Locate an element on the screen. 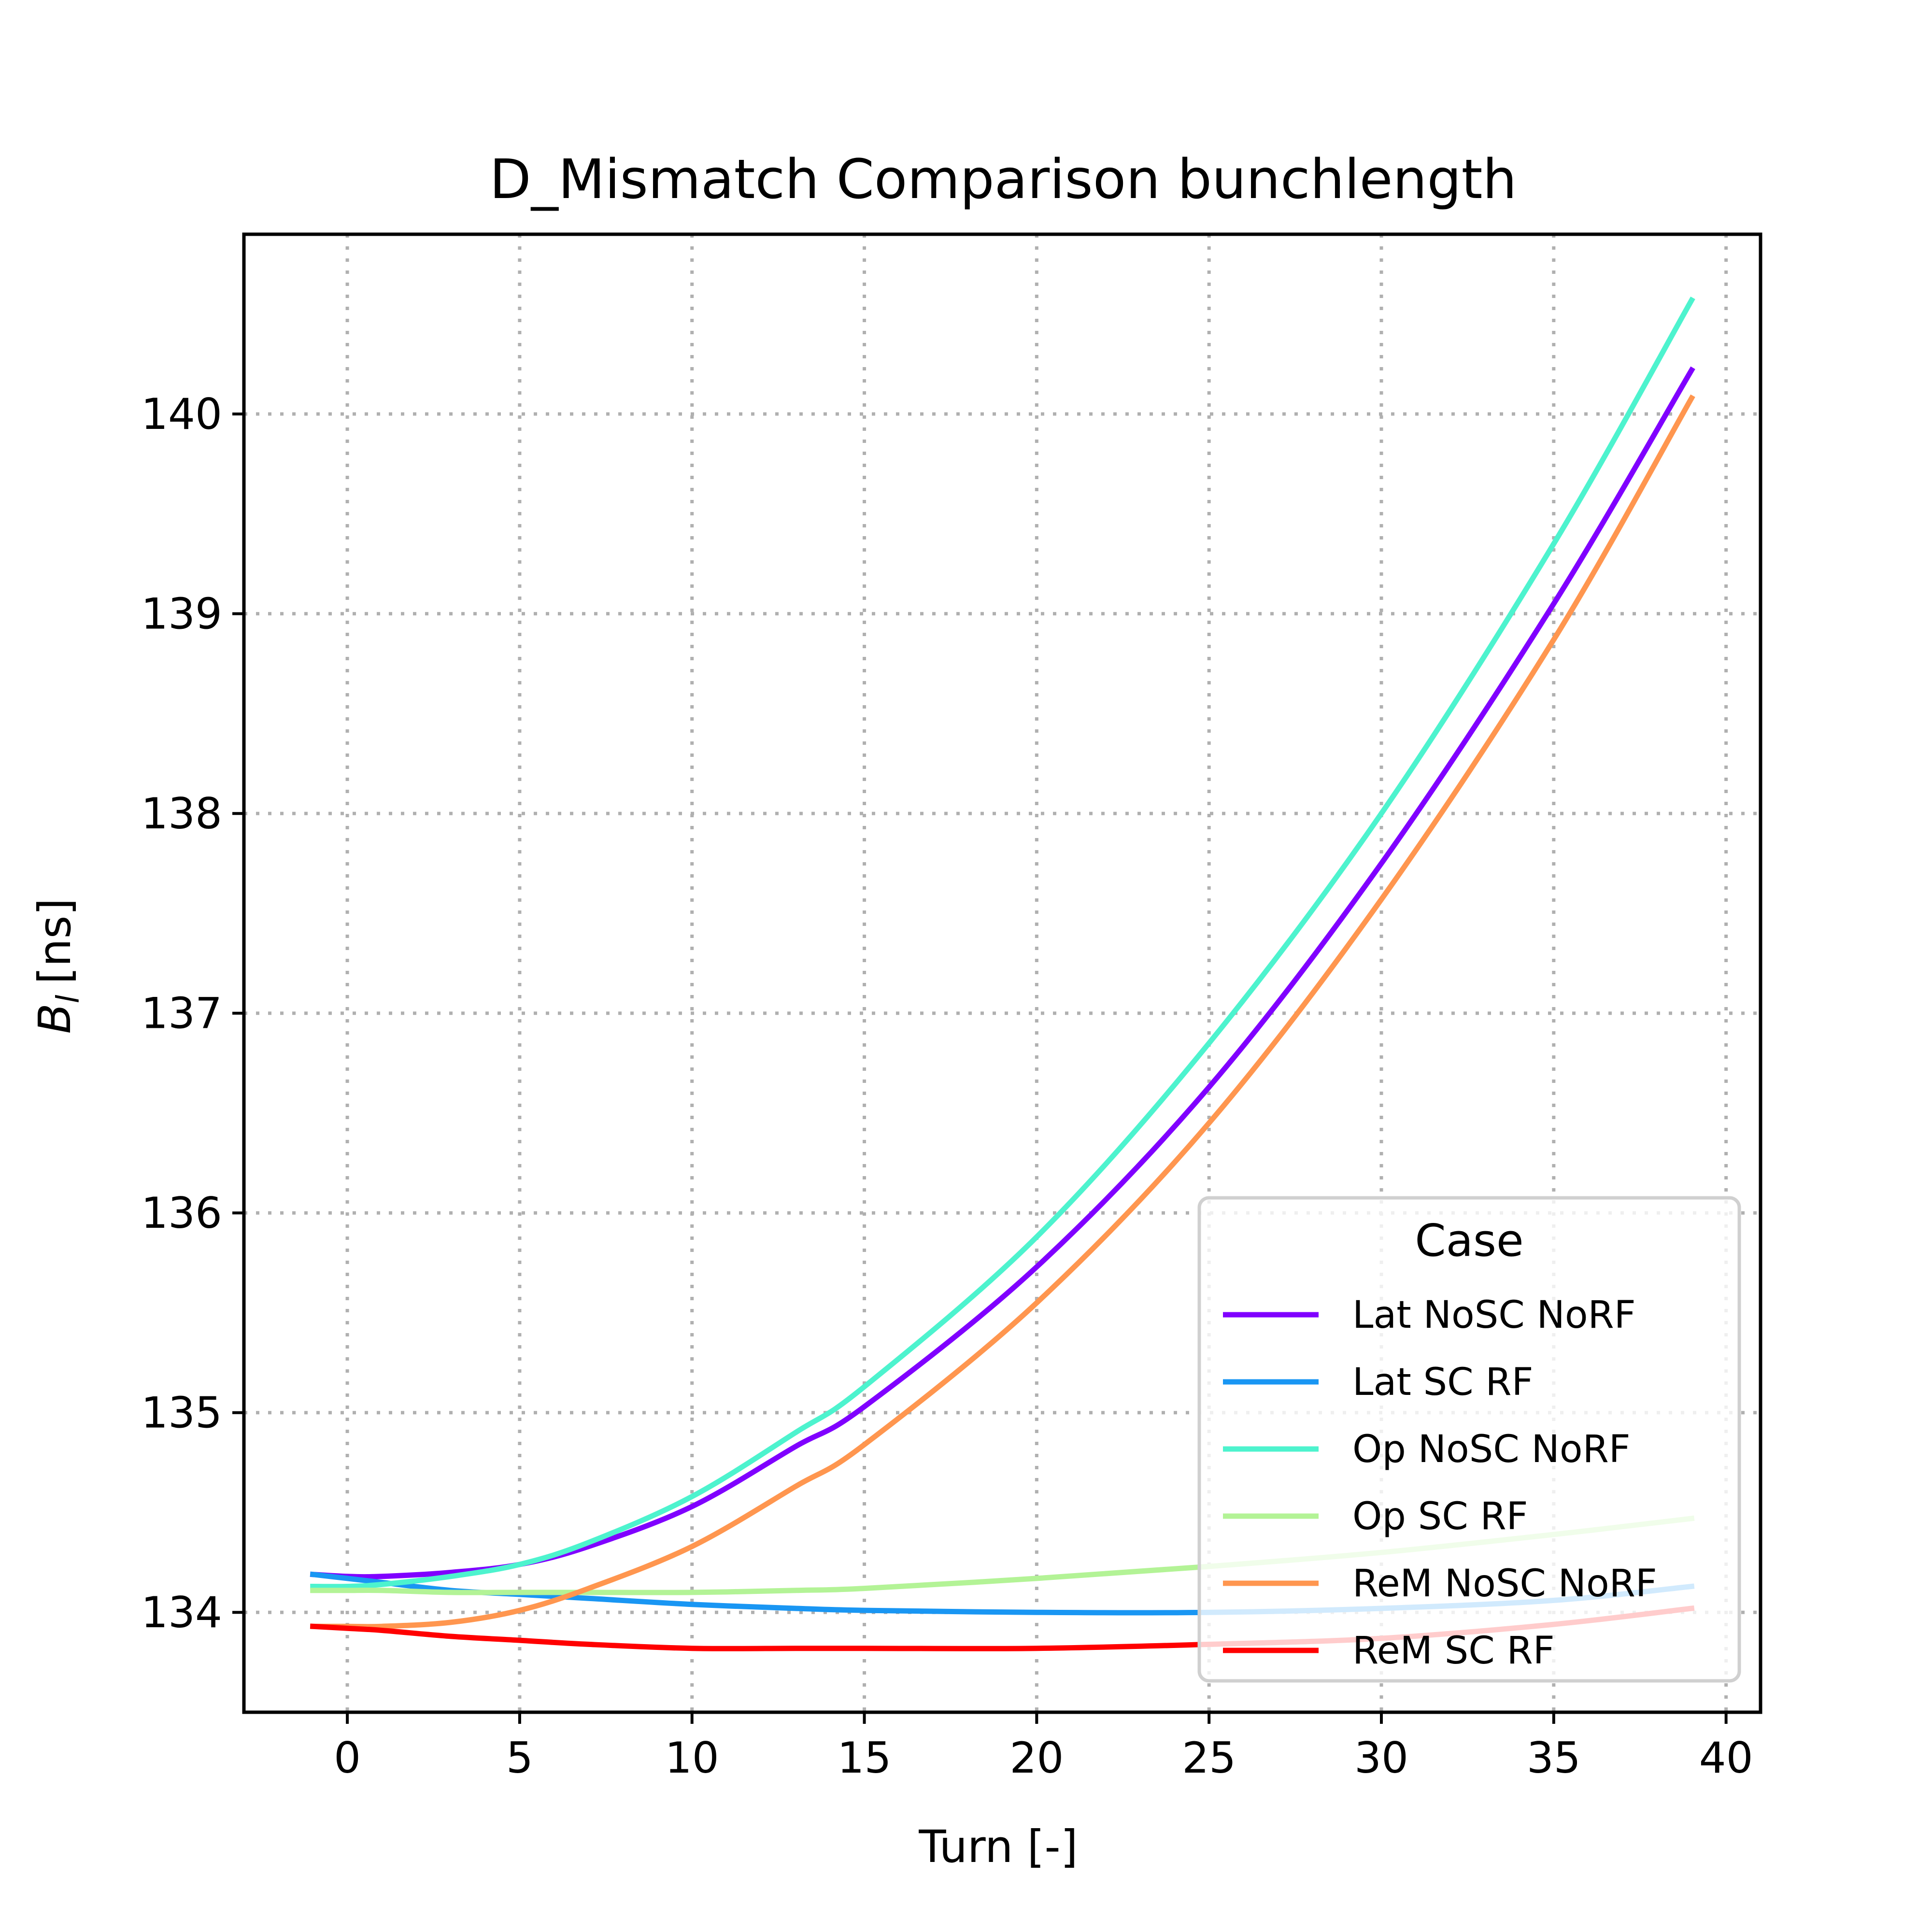 Image resolution: width=1932 pixels, height=1932 pixels. legend-frame is located at coordinates (1469, 1439).